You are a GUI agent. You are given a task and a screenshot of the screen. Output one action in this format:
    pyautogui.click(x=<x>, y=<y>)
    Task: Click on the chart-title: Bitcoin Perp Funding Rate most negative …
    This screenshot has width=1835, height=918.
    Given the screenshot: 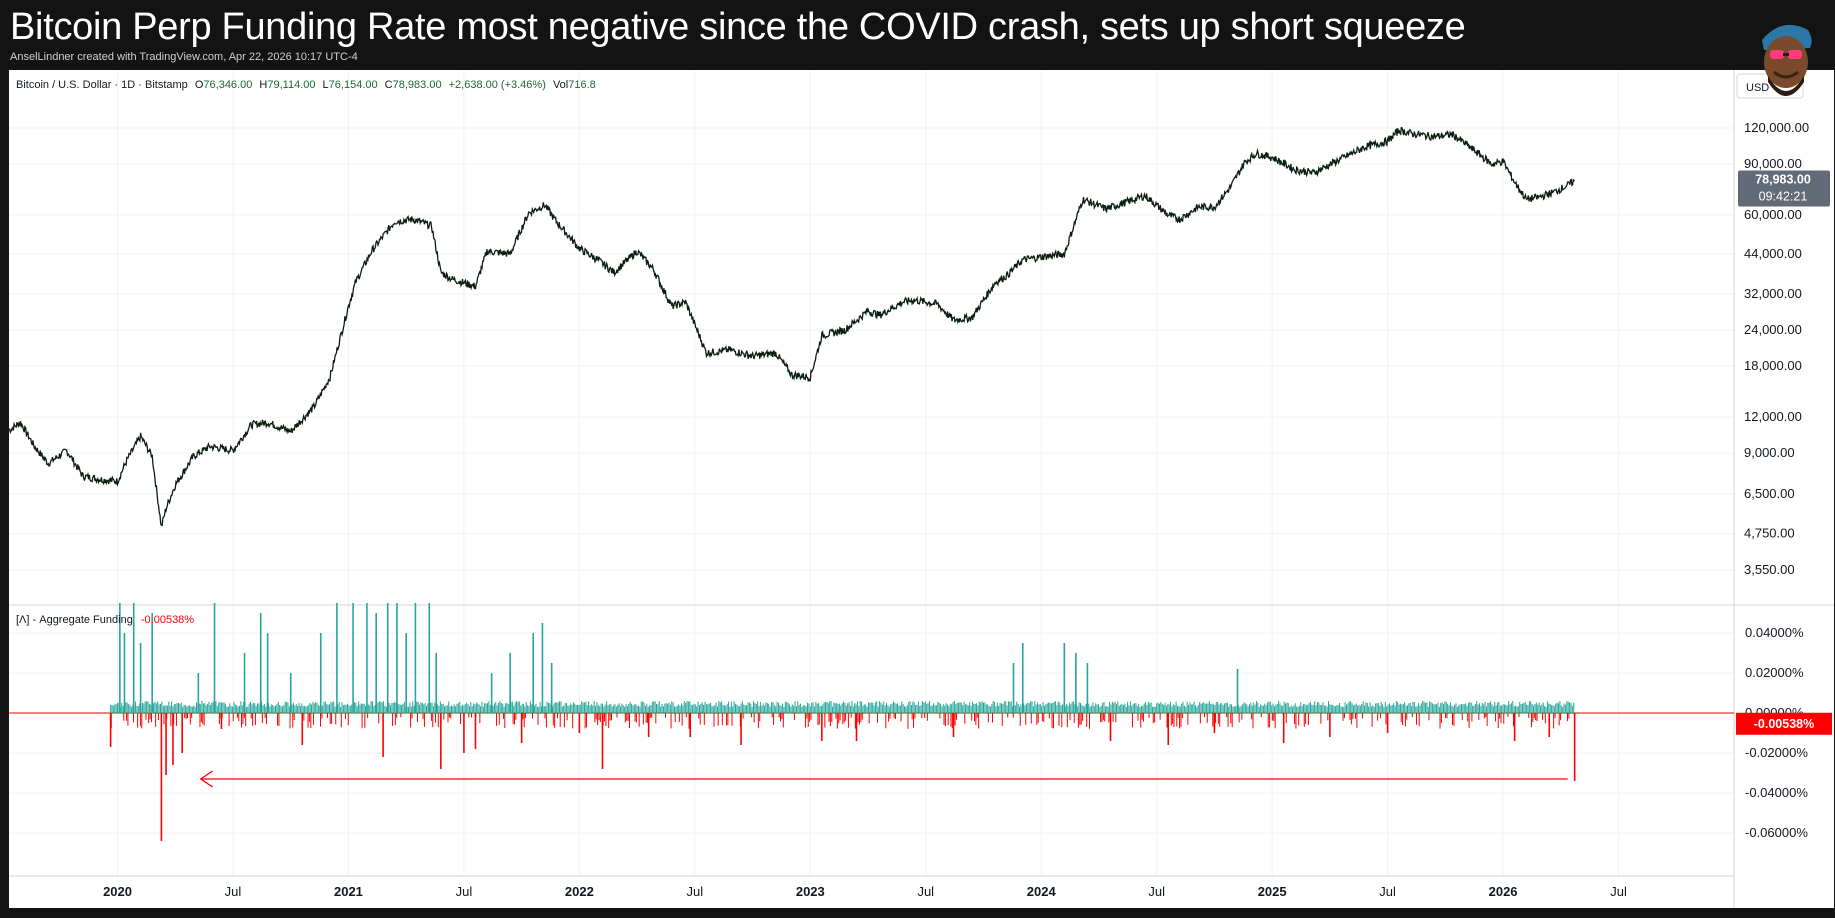 What is the action you would take?
    pyautogui.click(x=738, y=27)
    